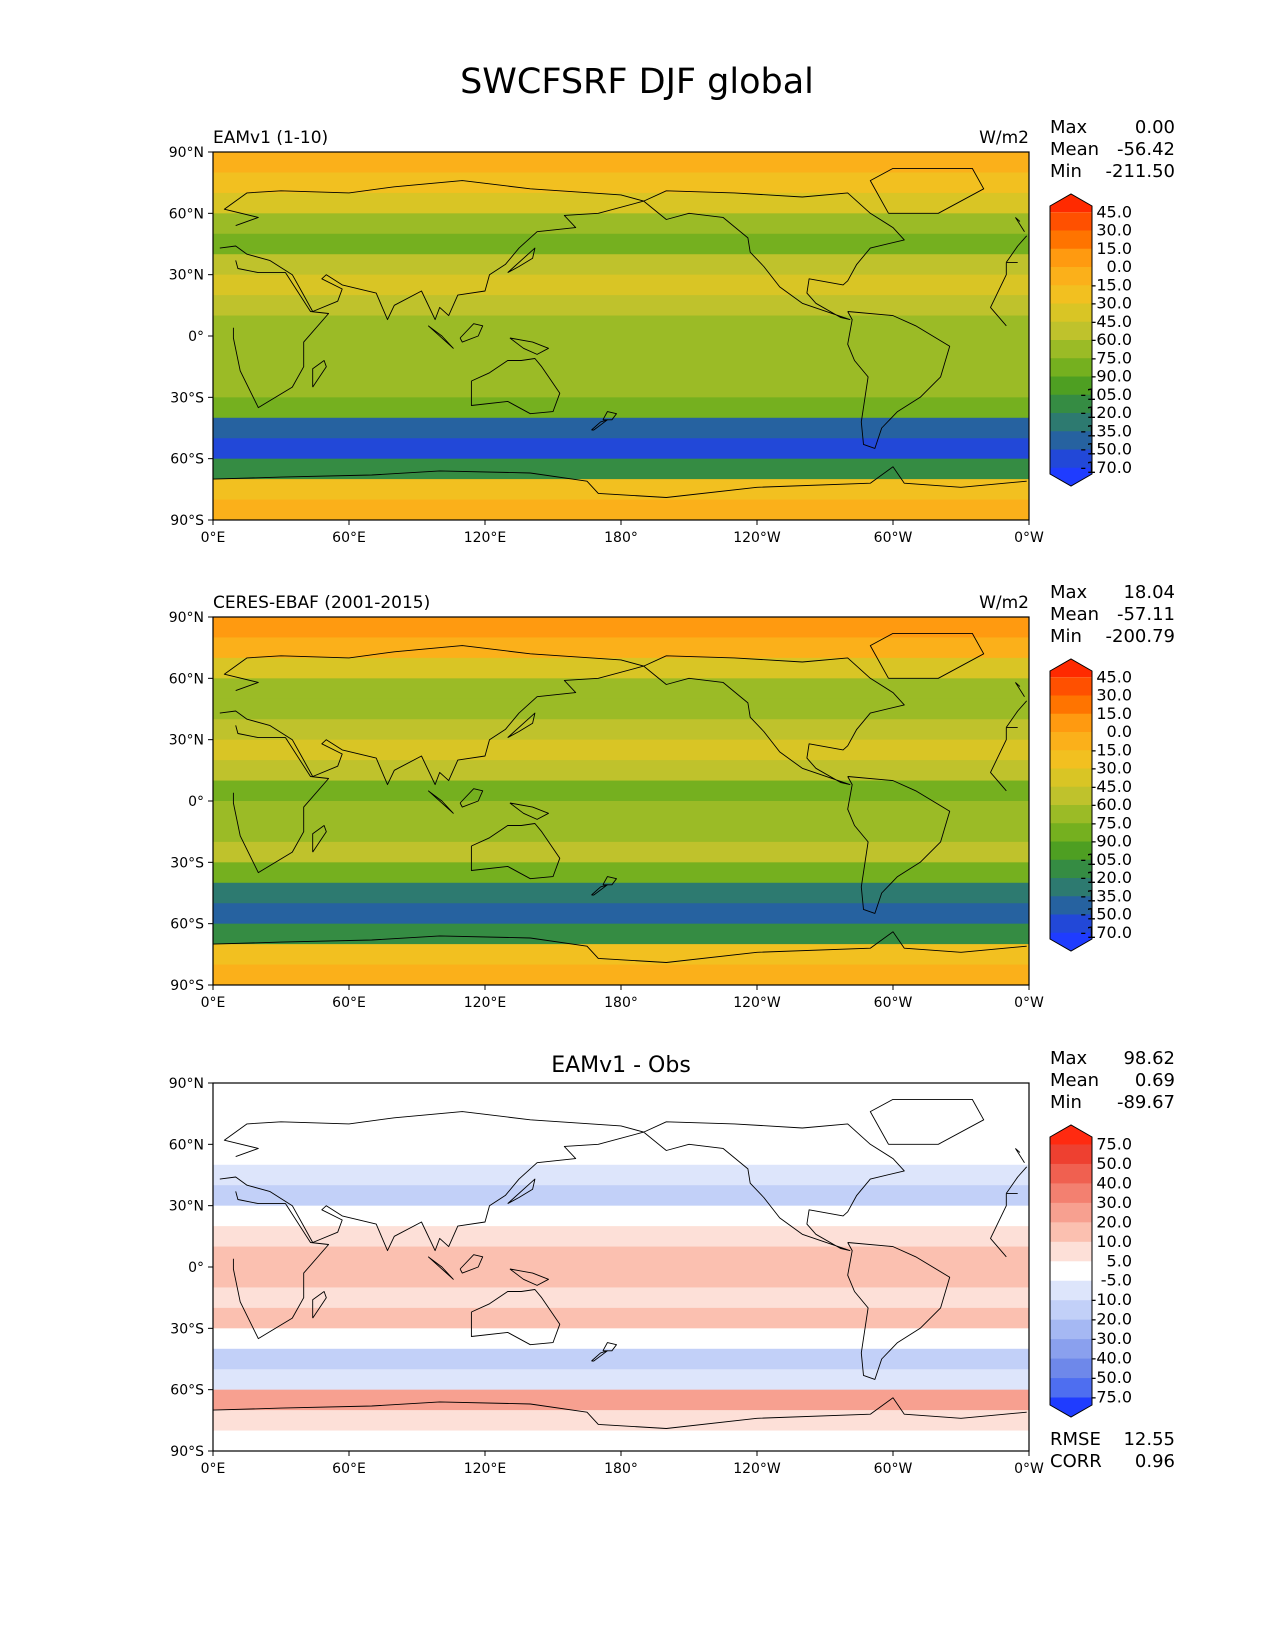 The width and height of the screenshot is (1275, 1650). What do you see at coordinates (1029, 1003) in the screenshot?
I see `x-tick-label: 0°W` at bounding box center [1029, 1003].